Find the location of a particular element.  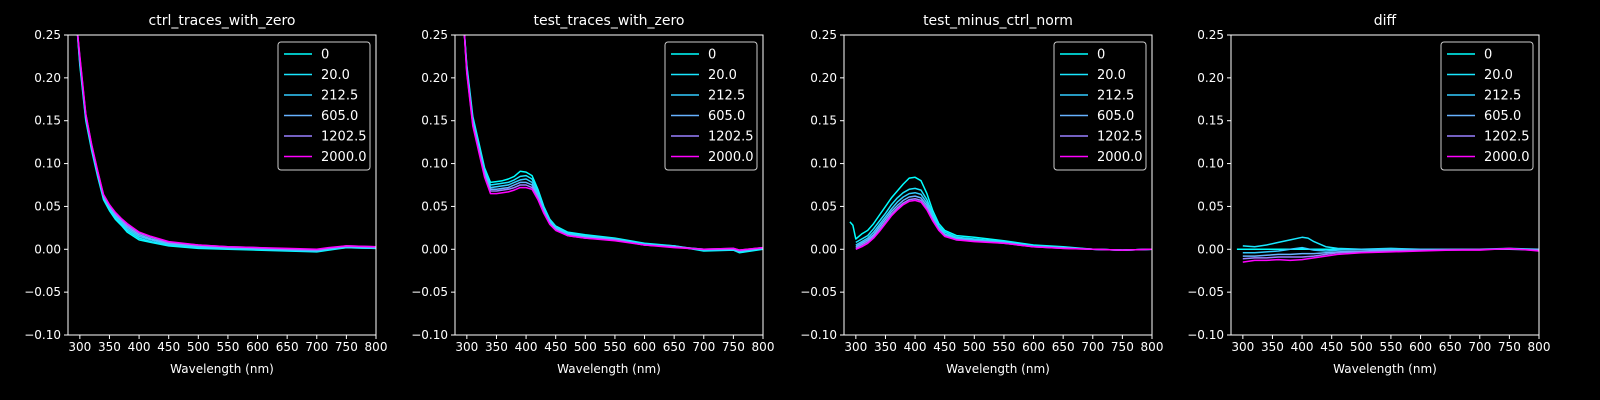

chart-title: test_traces_with_zero is located at coordinates (609, 21).